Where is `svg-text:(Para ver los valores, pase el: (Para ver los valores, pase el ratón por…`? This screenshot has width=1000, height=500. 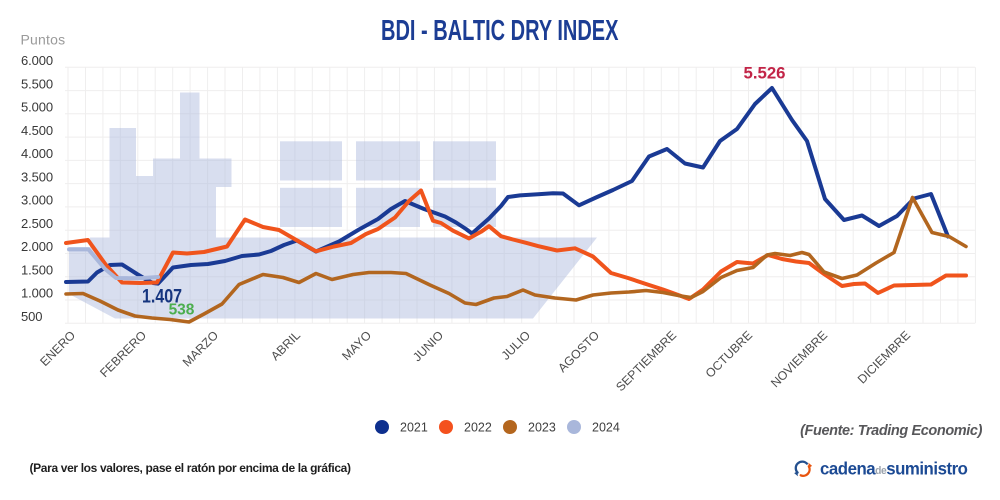
svg-text:(Para ver los valores, pase el: (Para ver los valores, pase el ratón por… is located at coordinates (190, 468).